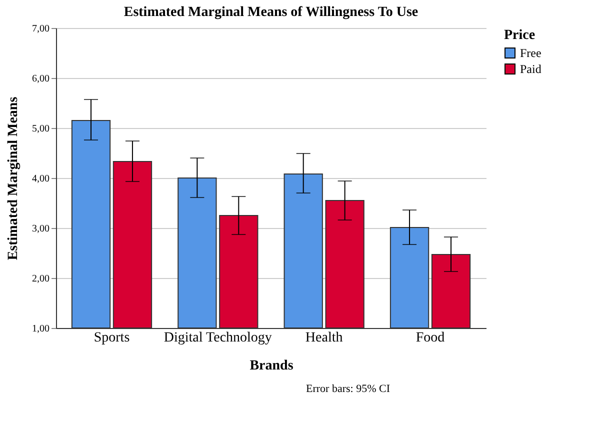 Image resolution: width=602 pixels, height=437 pixels. I want to click on text: Error bars: 95% CI, so click(348, 389).